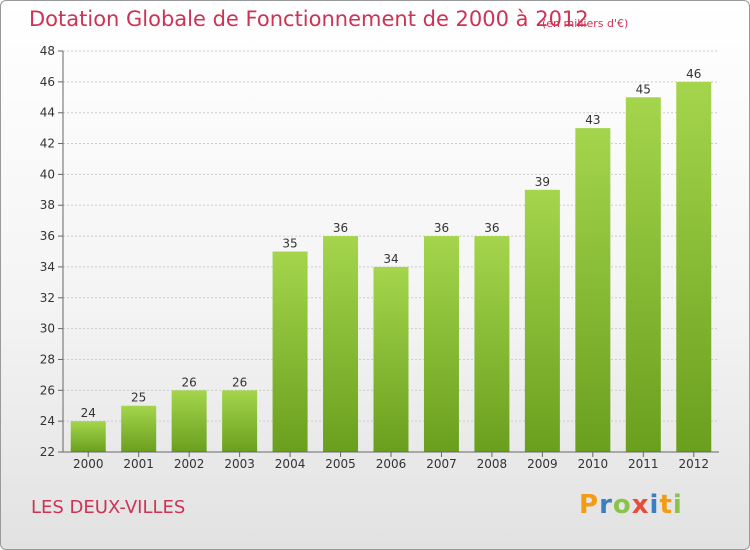  Describe the element at coordinates (643, 464) in the screenshot. I see `x-tick-label-2011: 2011` at that location.